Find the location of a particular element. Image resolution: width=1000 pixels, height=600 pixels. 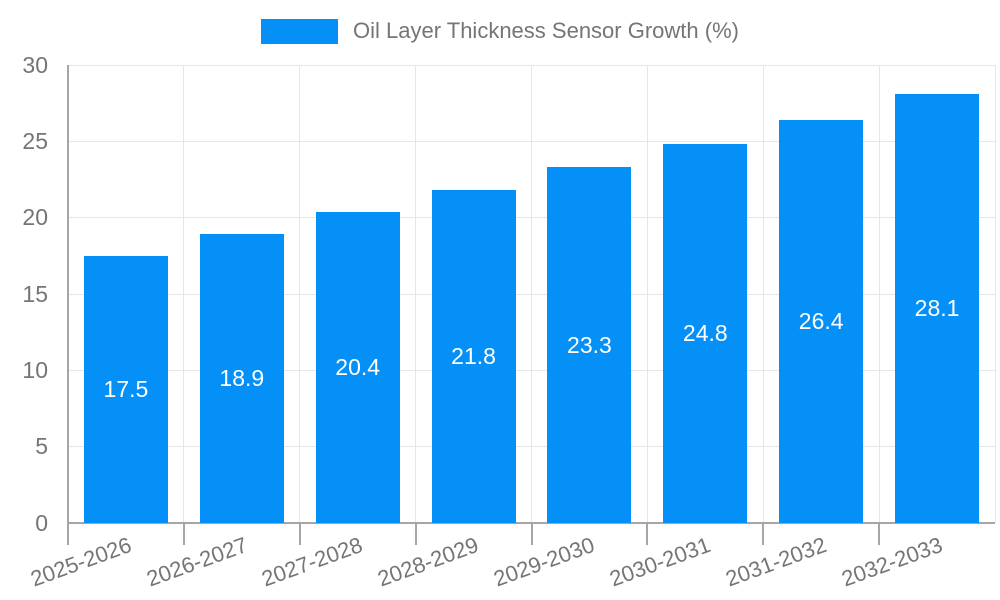

x-tick-label-2030-2031: 2030-2031 is located at coordinates (660, 562).